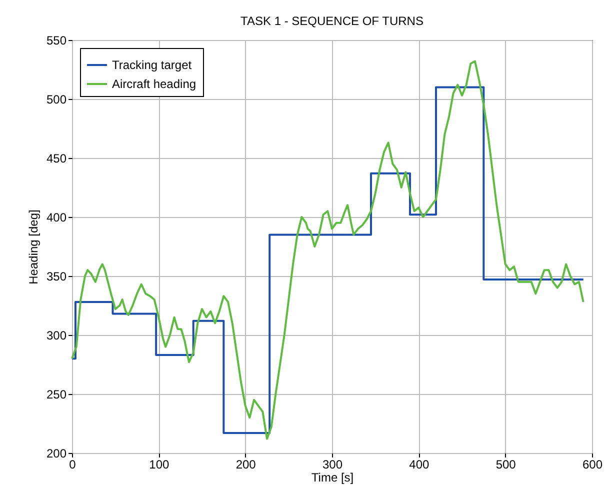 This screenshot has height=492, width=611. I want to click on y-tick-label: 350, so click(56, 277).